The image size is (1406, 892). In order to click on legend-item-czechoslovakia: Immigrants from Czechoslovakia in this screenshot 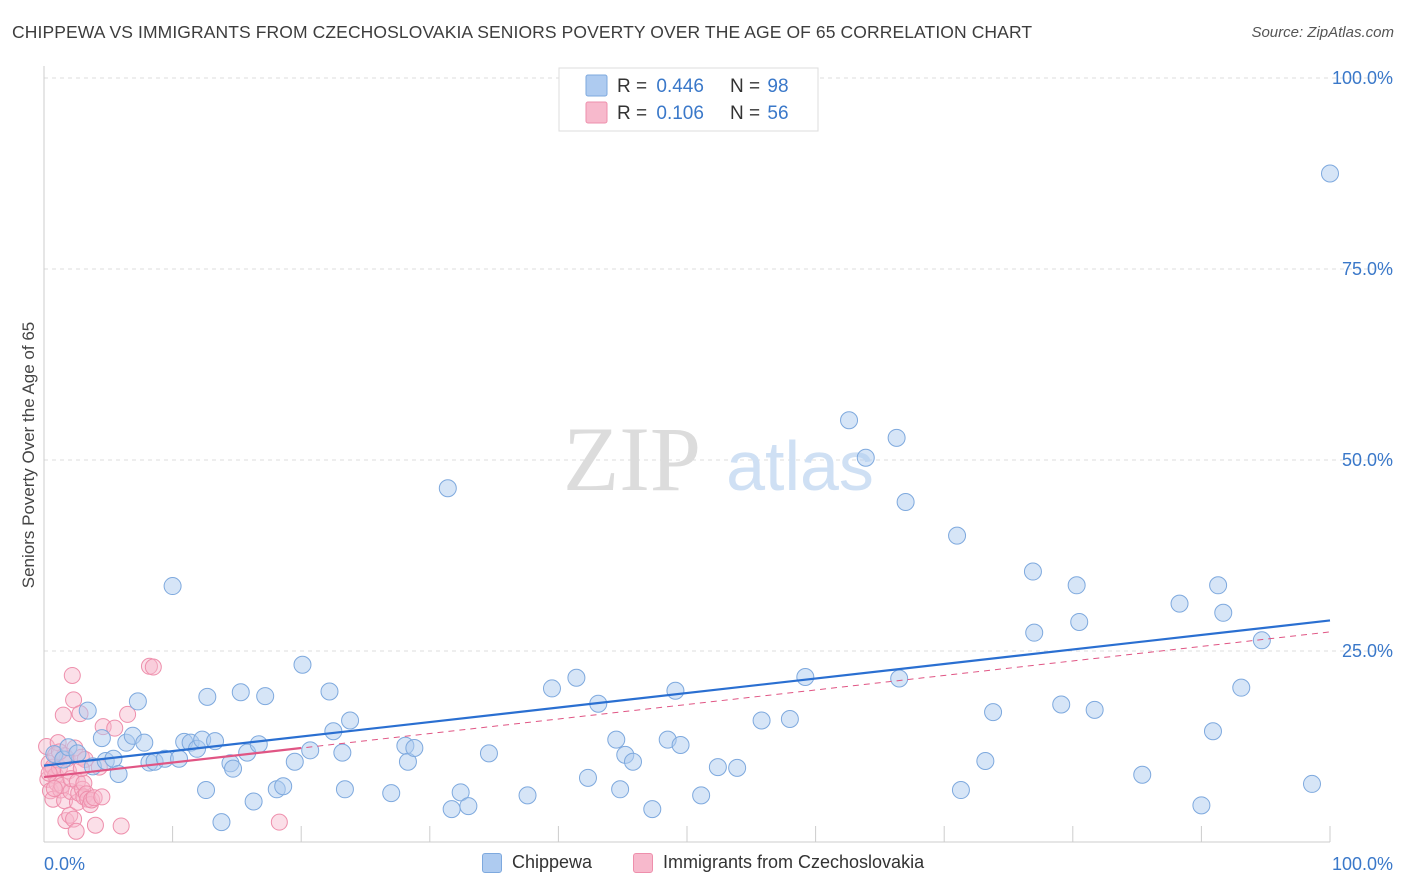, I will do `click(778, 862)`.